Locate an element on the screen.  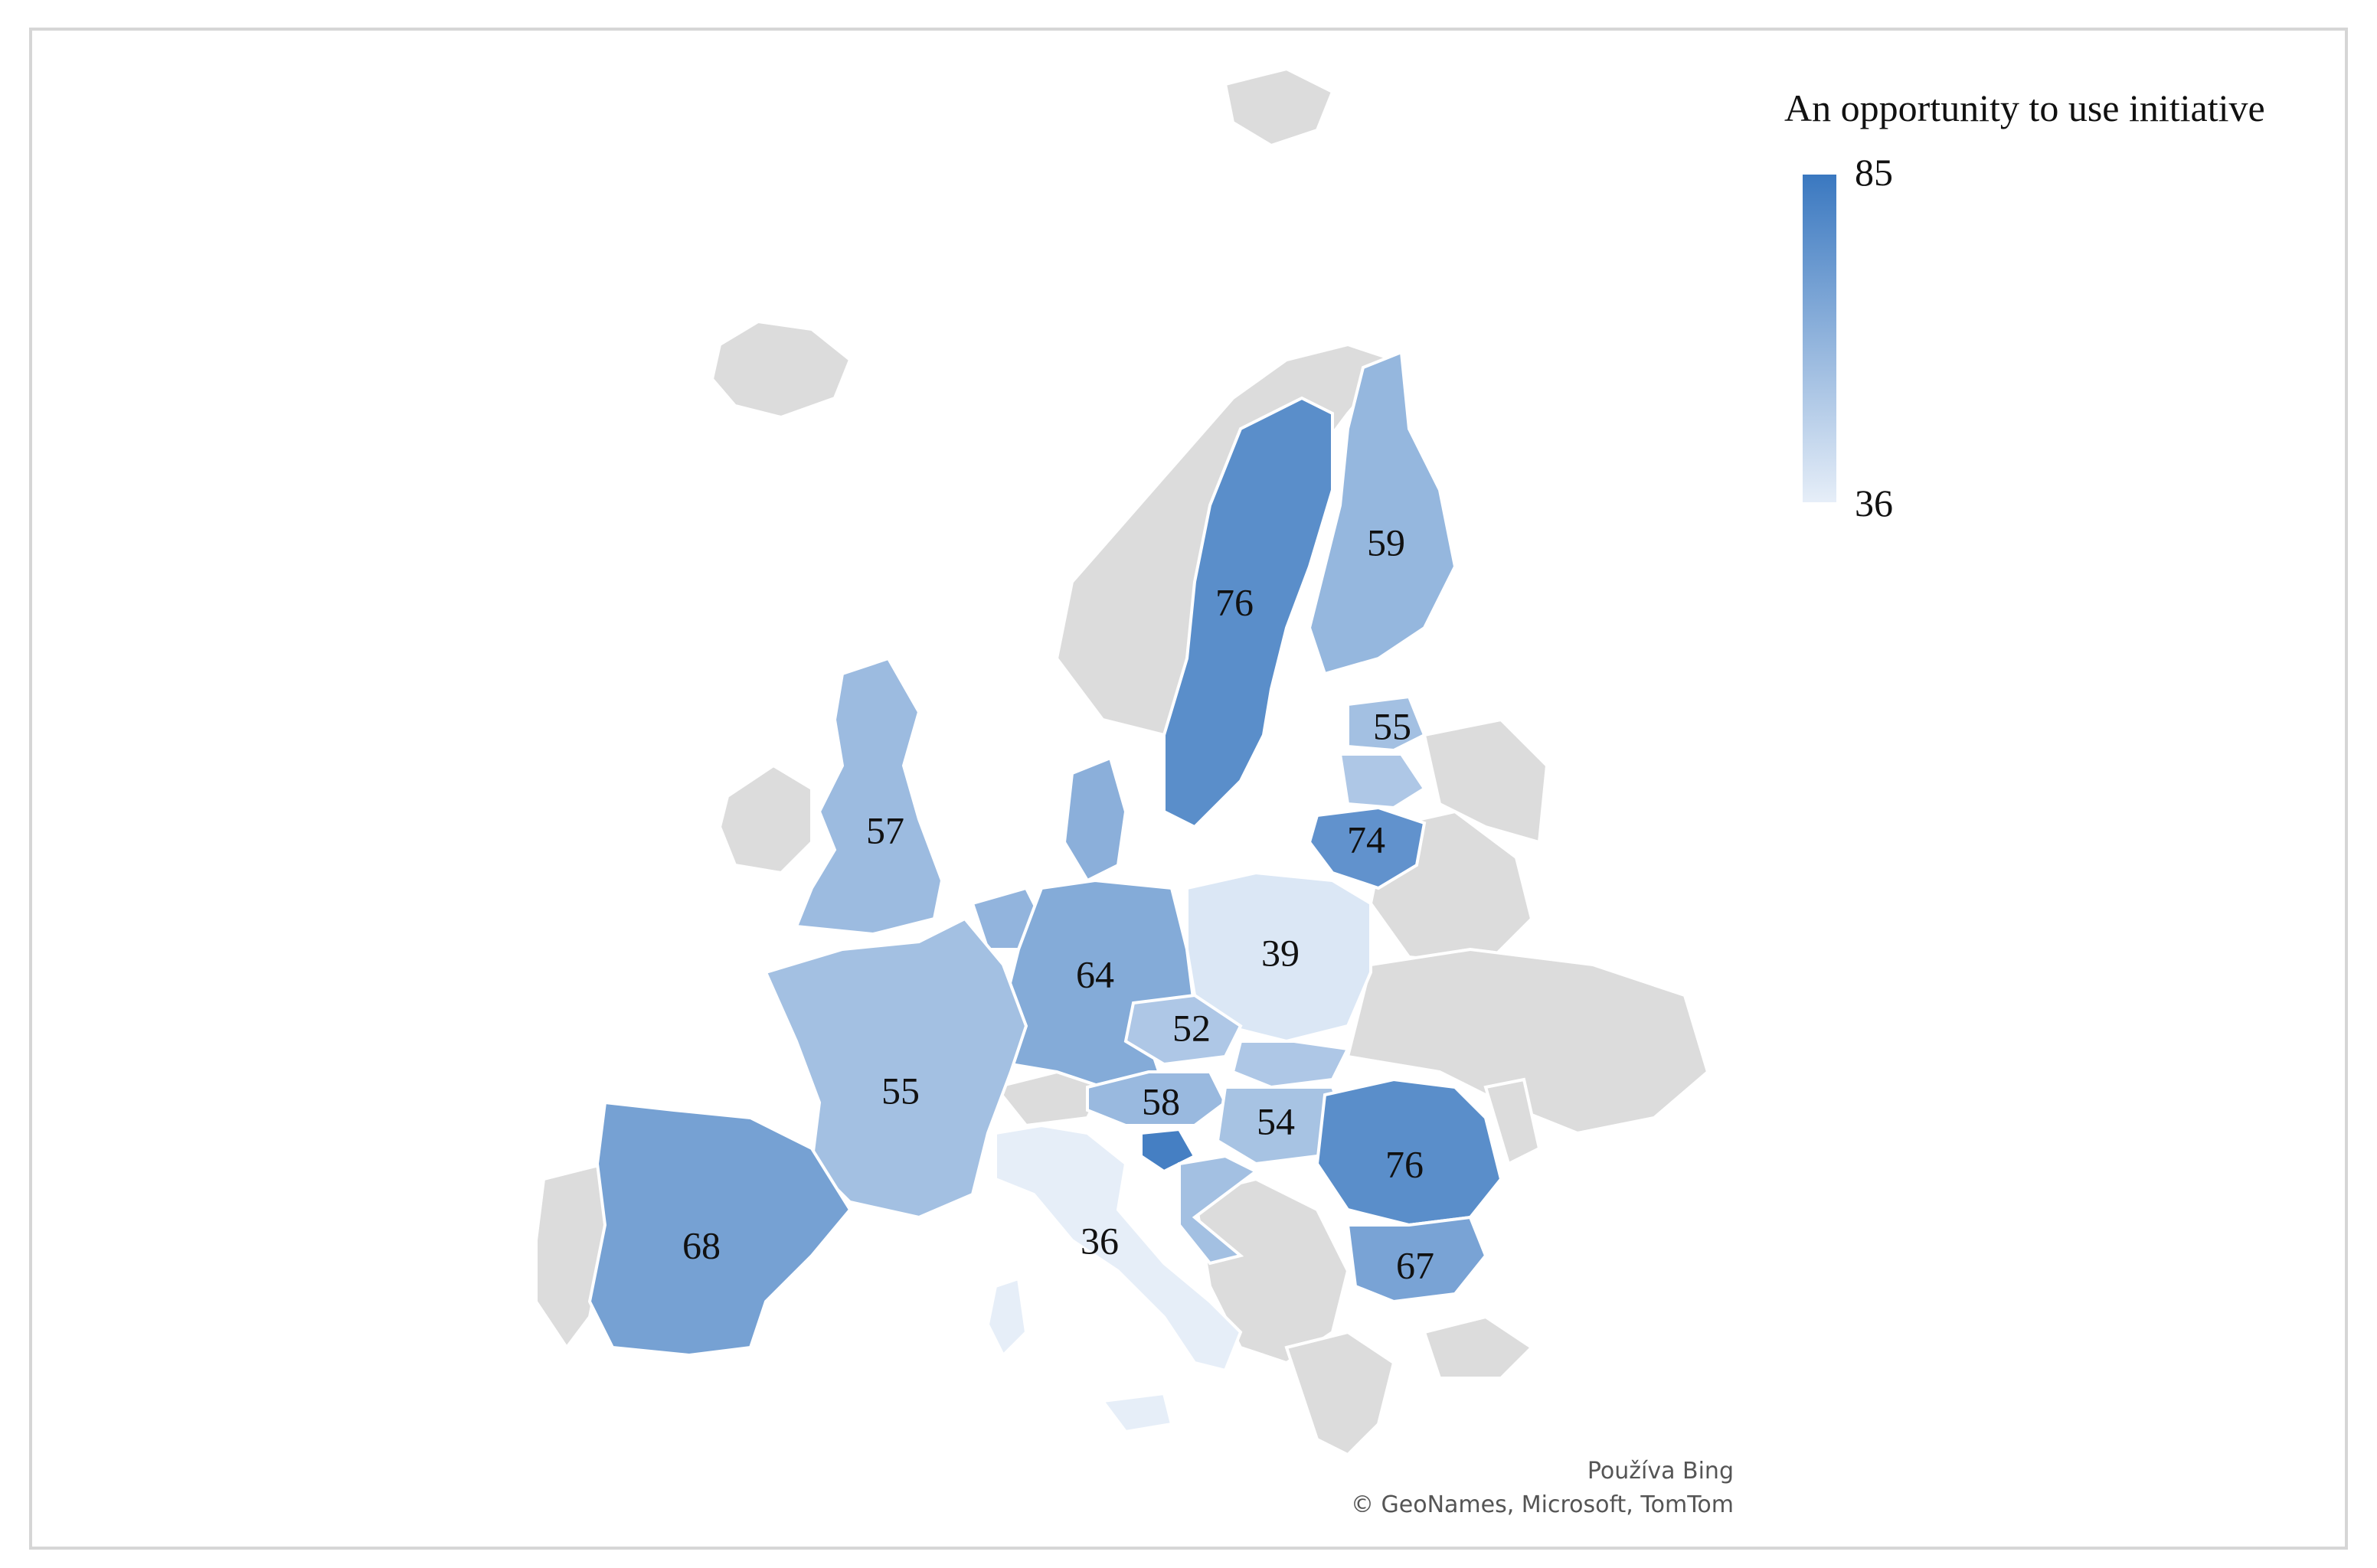
country-turkey-west is located at coordinates (1479, 1347).